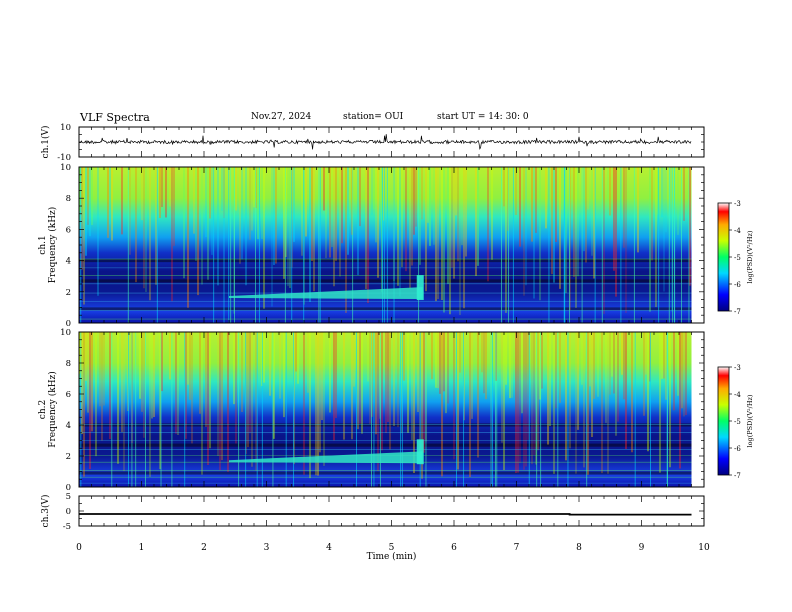 The image size is (792, 612). Describe the element at coordinates (142, 548) in the screenshot. I see `x-tick-label: 1` at that location.